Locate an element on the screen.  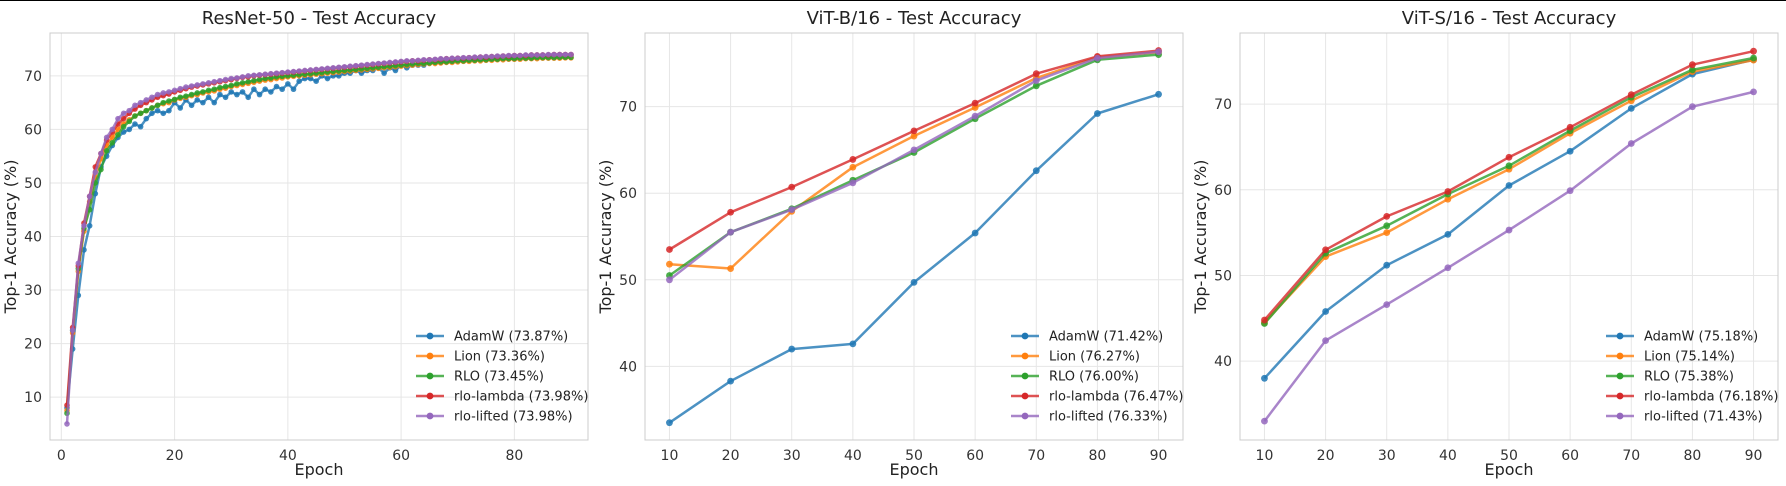
chart-title: ResNet-50 - Test Accuracy is located at coordinates (319, 18).